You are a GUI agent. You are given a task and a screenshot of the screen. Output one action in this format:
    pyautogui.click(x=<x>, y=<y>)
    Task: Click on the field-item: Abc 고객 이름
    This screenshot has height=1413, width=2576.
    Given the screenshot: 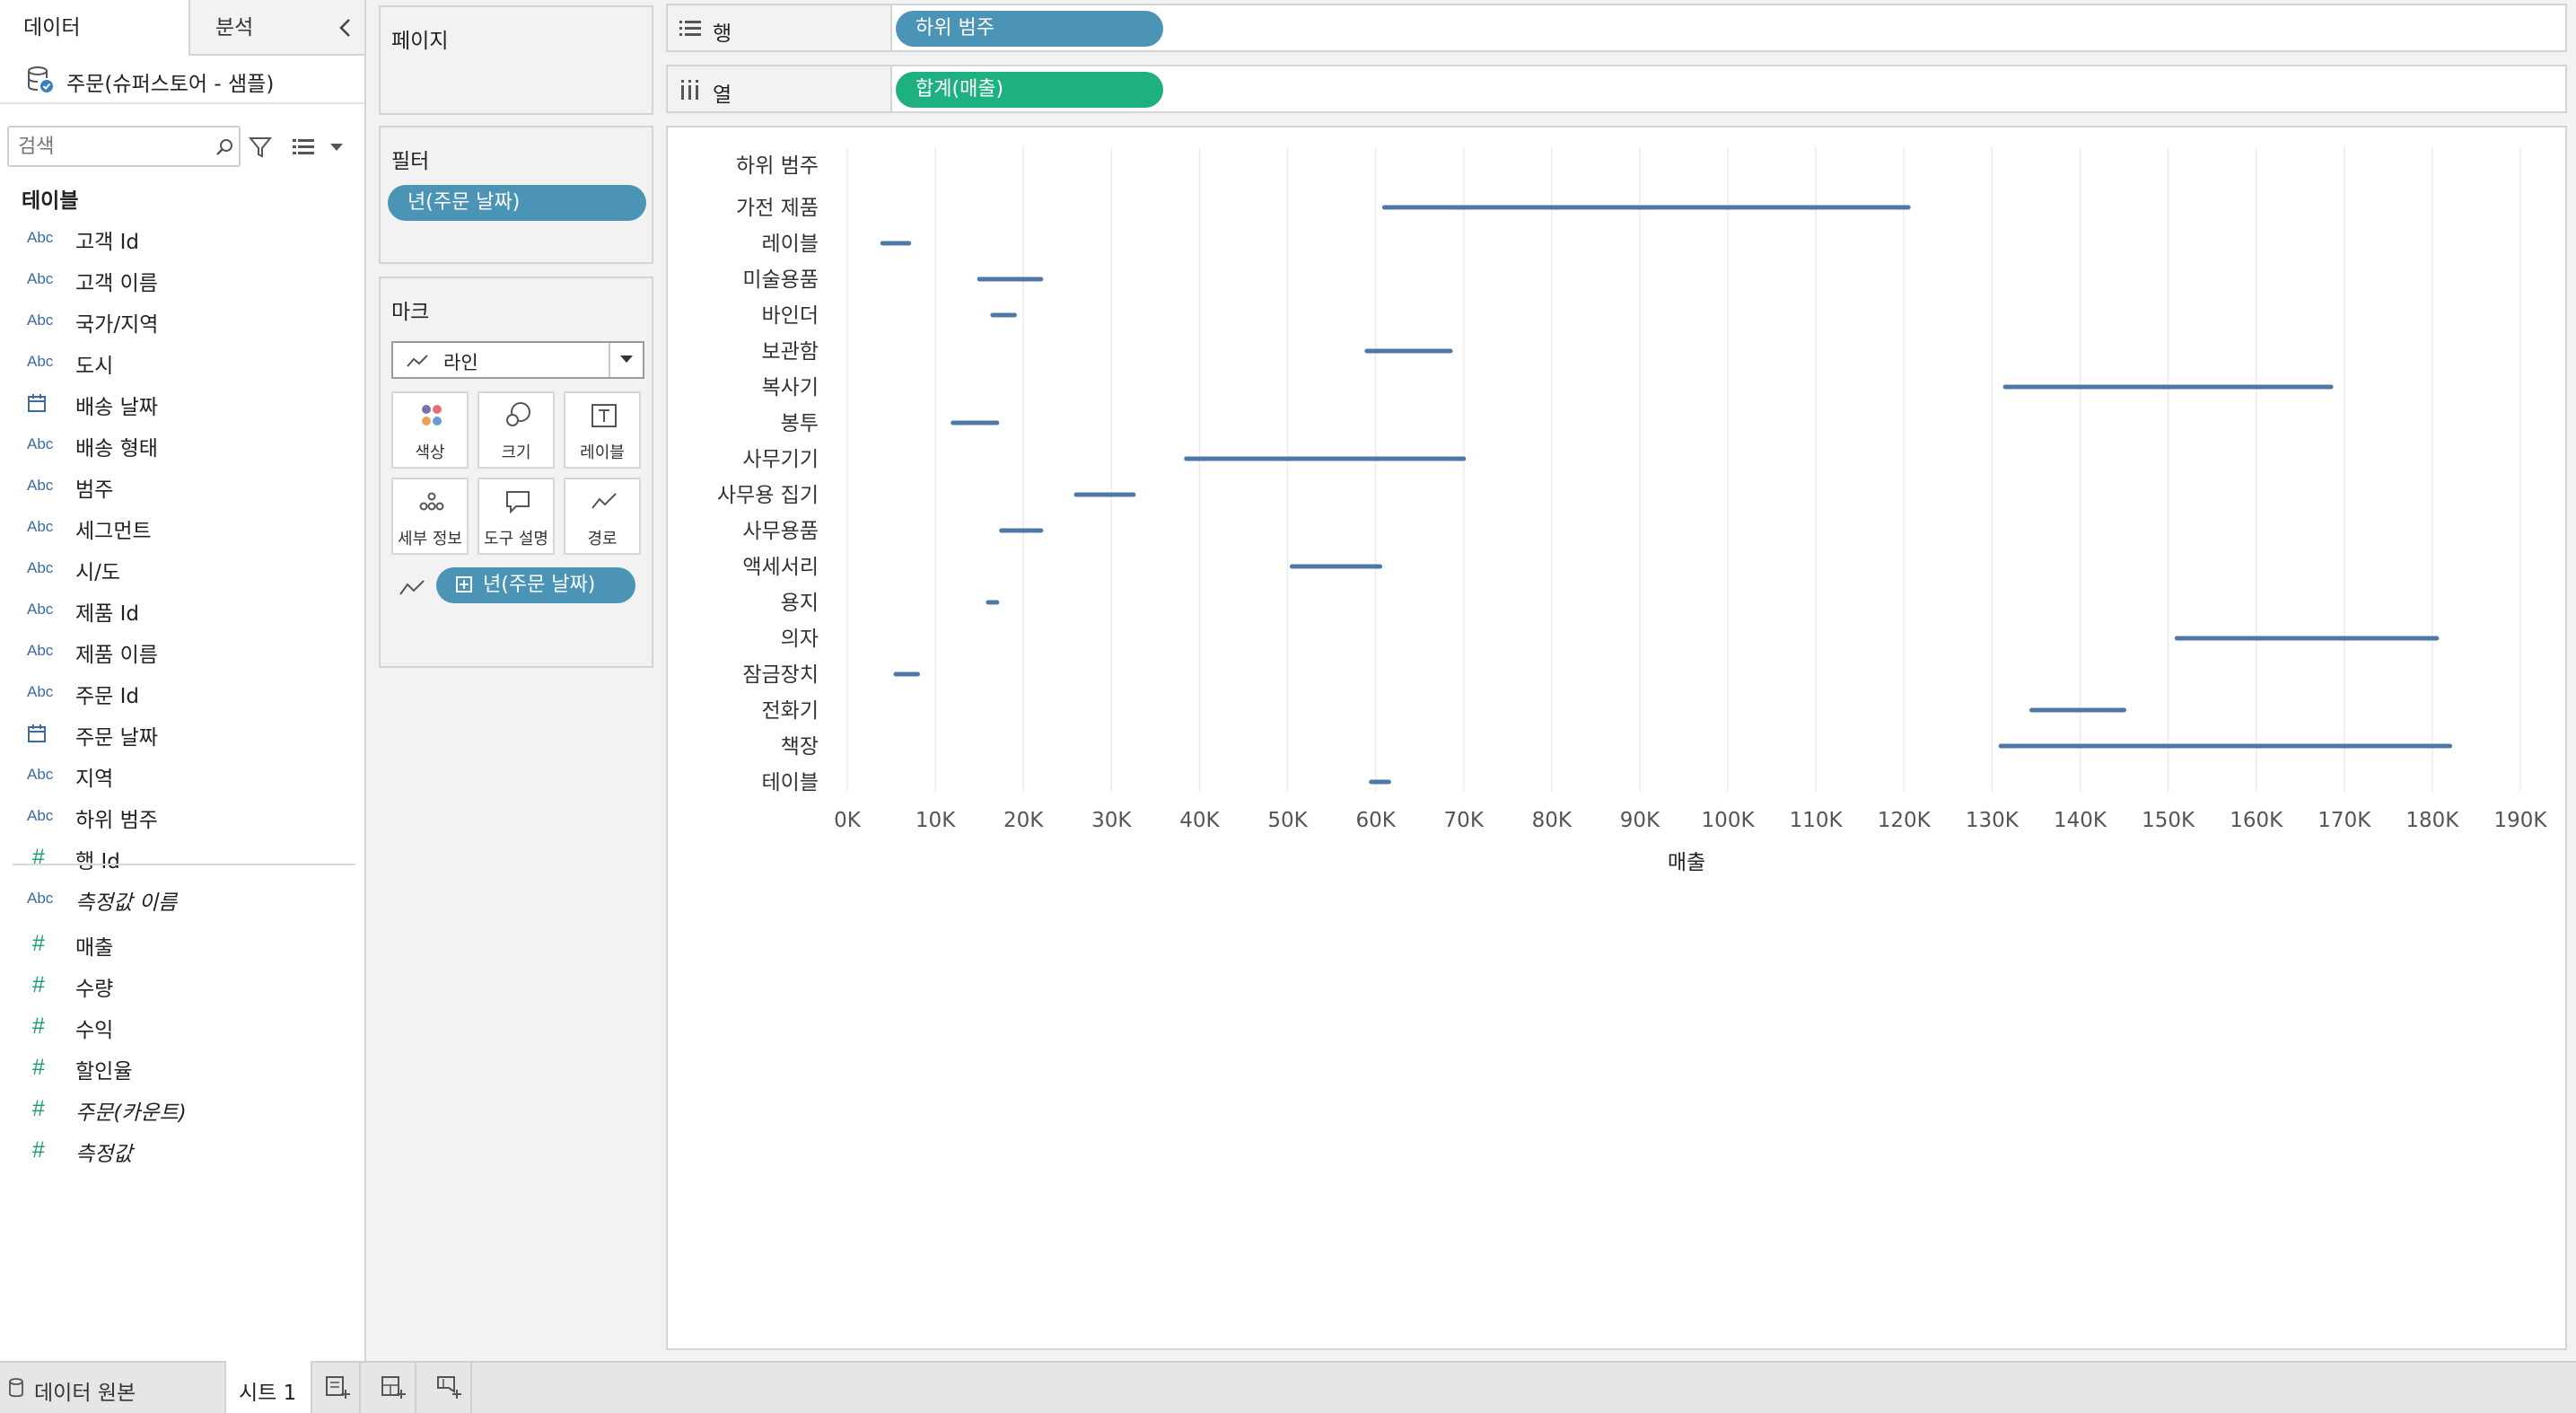 What is the action you would take?
    pyautogui.click(x=182, y=279)
    